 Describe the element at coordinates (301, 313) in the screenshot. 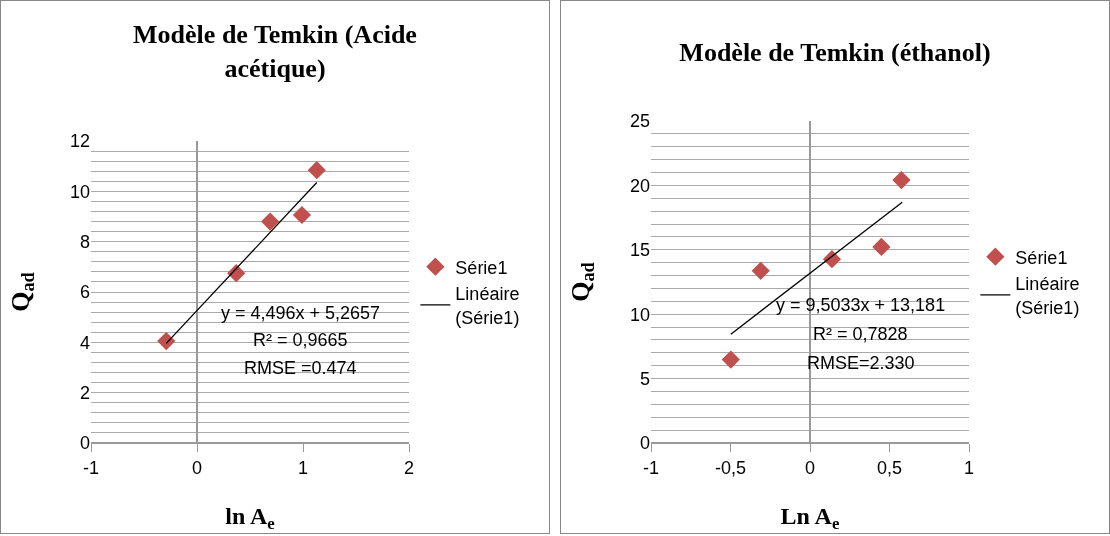

I see `annotation: y = 4,496x + 5,2657` at that location.